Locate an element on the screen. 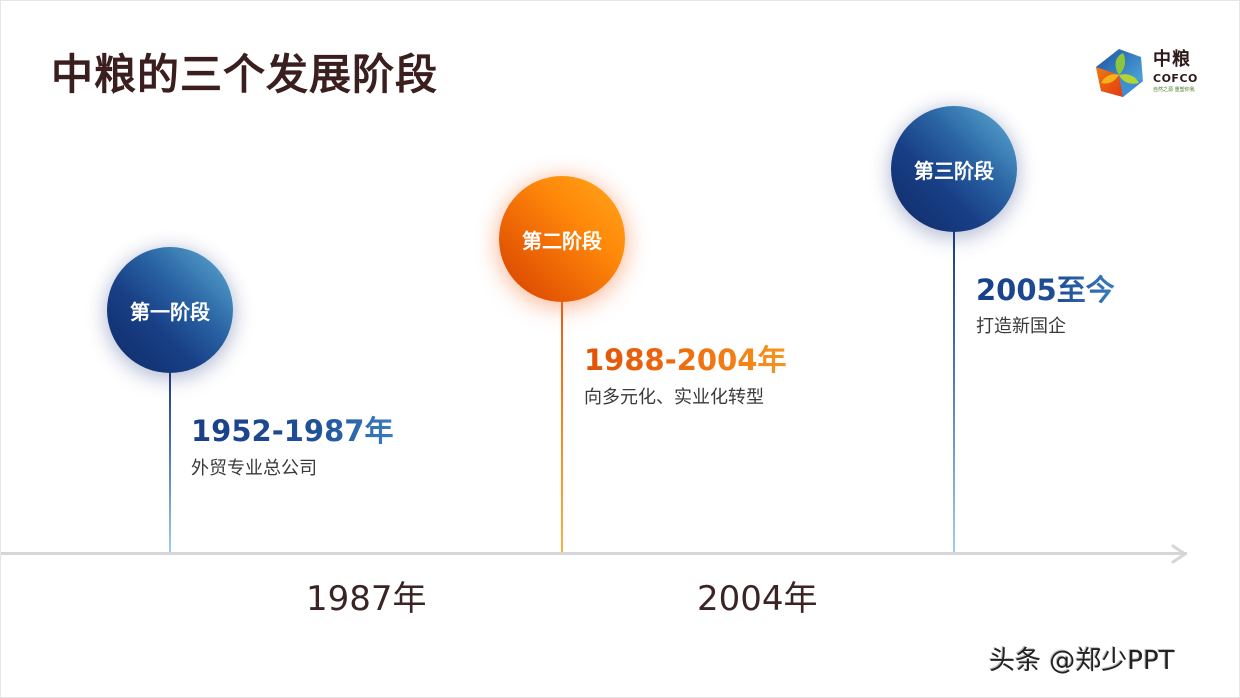  stage-2-stem is located at coordinates (562, 427).